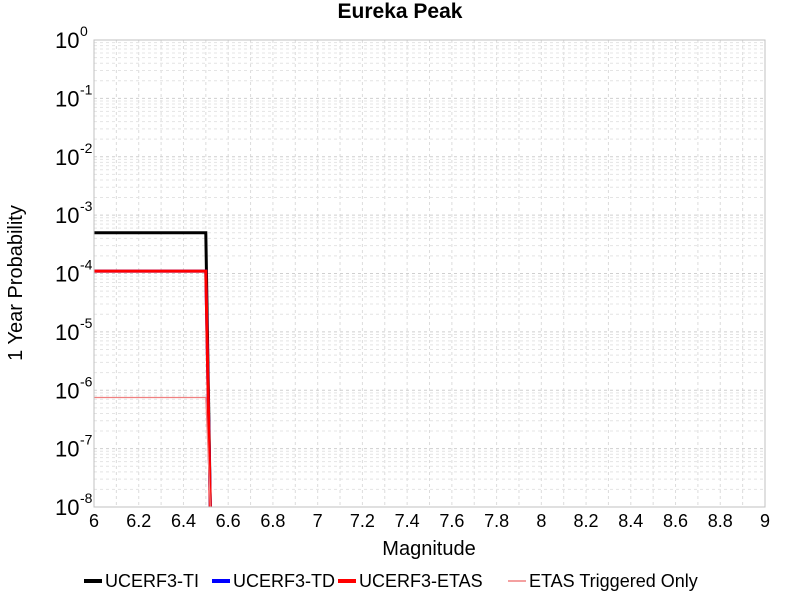 Image resolution: width=800 pixels, height=600 pixels. Describe the element at coordinates (630, 521) in the screenshot. I see `x-tick-label: 8.4` at that location.